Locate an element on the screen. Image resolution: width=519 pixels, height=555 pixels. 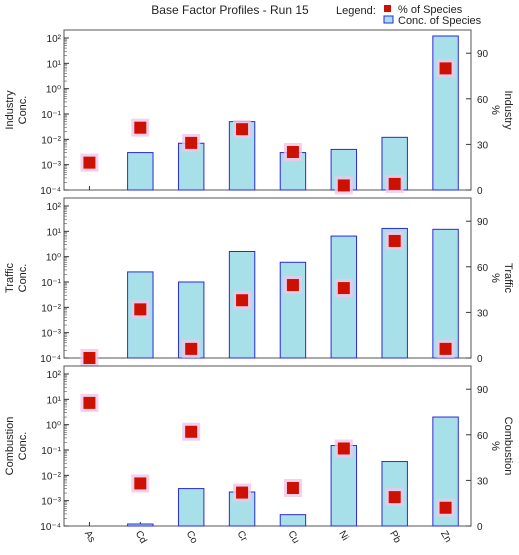
y-axis-title-left: CombustionConc. is located at coordinates (16, 446).